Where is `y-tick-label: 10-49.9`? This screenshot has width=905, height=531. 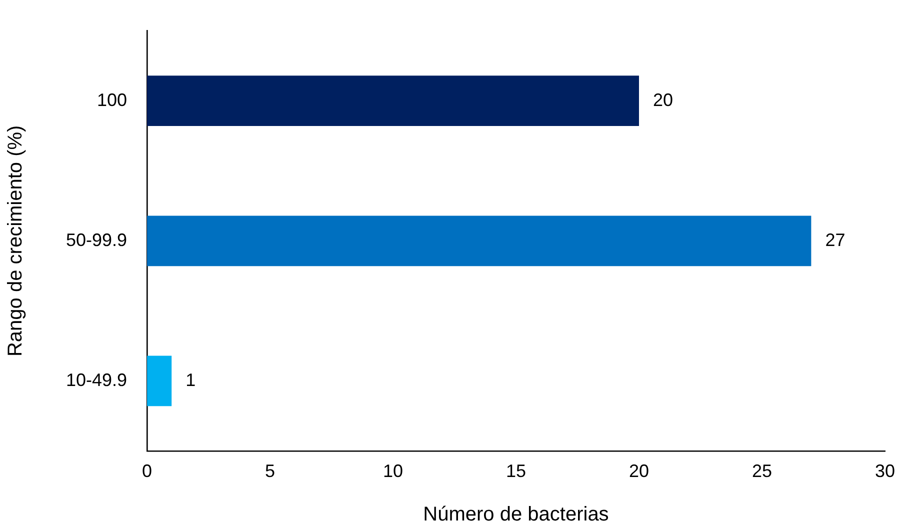
y-tick-label: 10-49.9 is located at coordinates (96, 380).